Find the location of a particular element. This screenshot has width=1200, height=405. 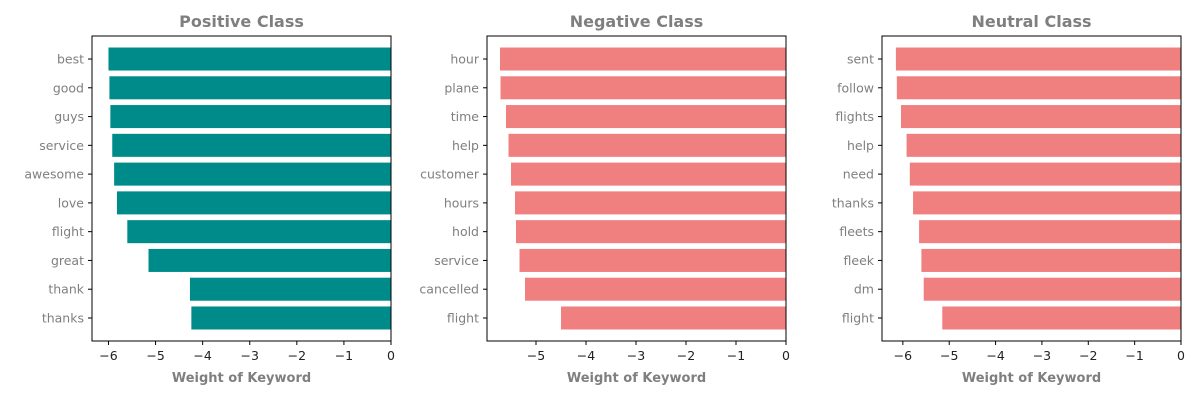

chart-title: Negative Class is located at coordinates (637, 21).